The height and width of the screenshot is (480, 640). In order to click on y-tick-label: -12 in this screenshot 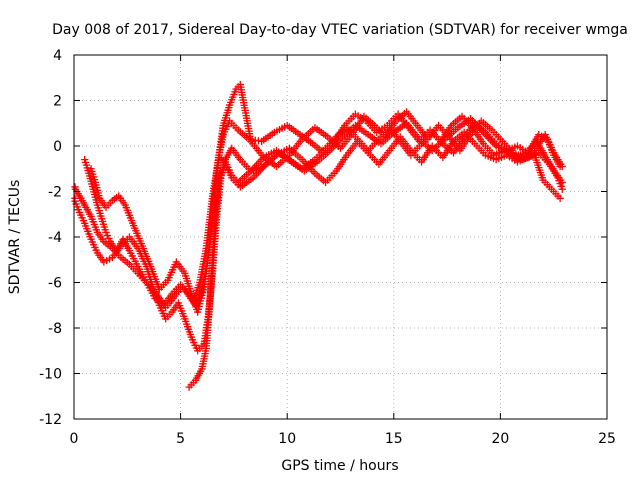, I will do `click(50, 420)`.